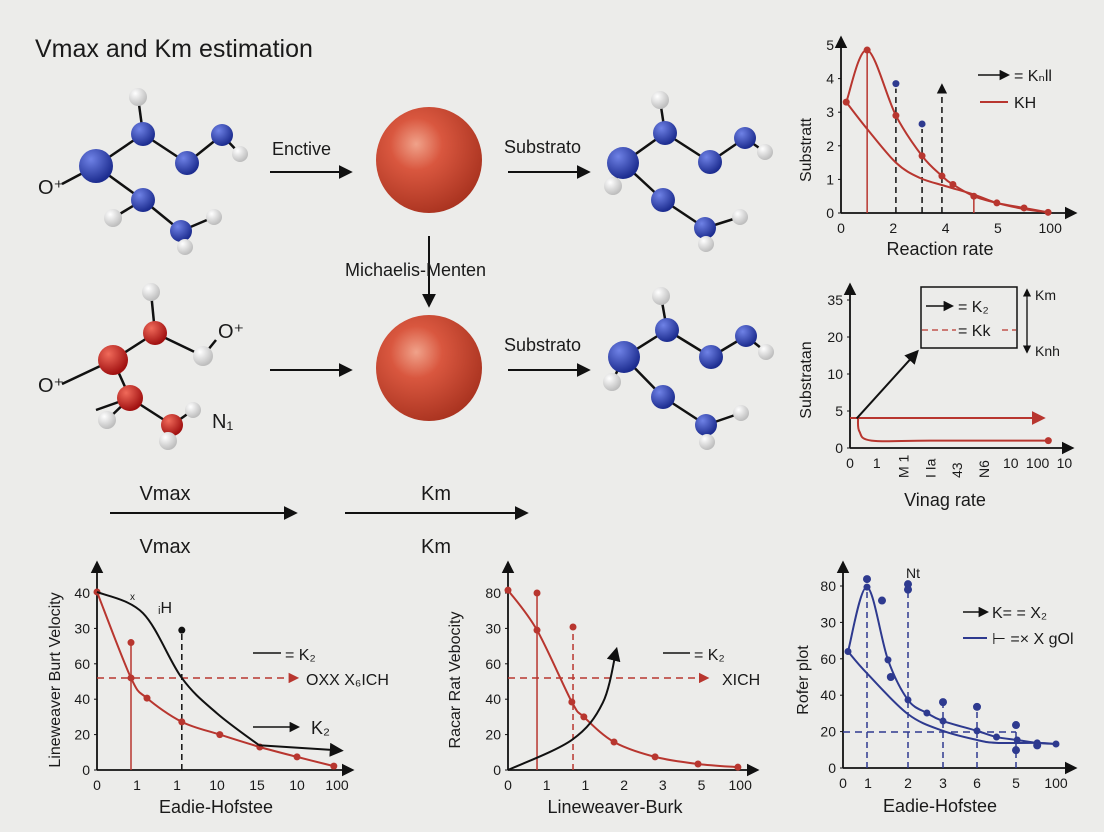  Describe the element at coordinates (615, 807) in the screenshot. I see `x-axis-label: Lineweaver-Burk` at that location.